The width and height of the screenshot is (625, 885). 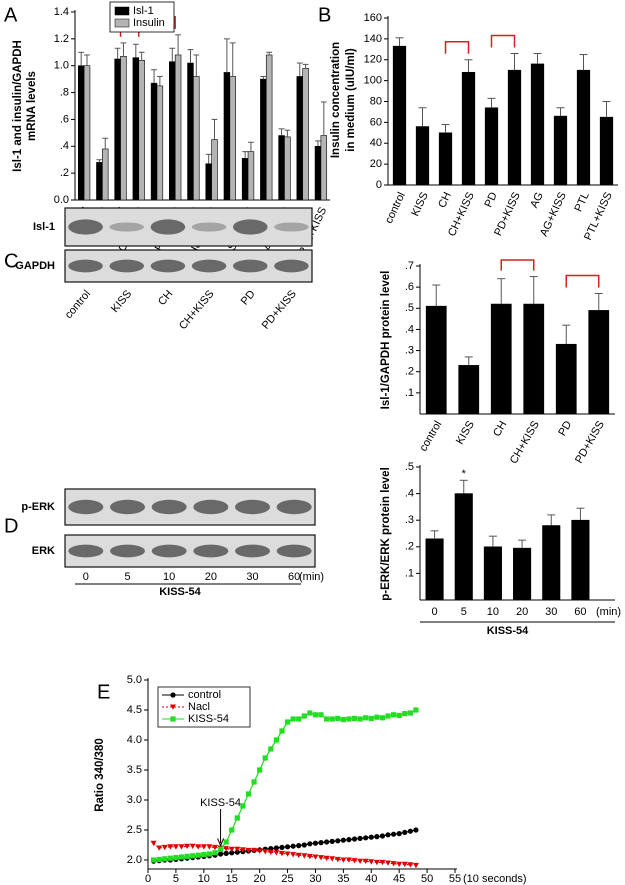 What do you see at coordinates (464, 474) in the screenshot?
I see `annotation: *` at bounding box center [464, 474].